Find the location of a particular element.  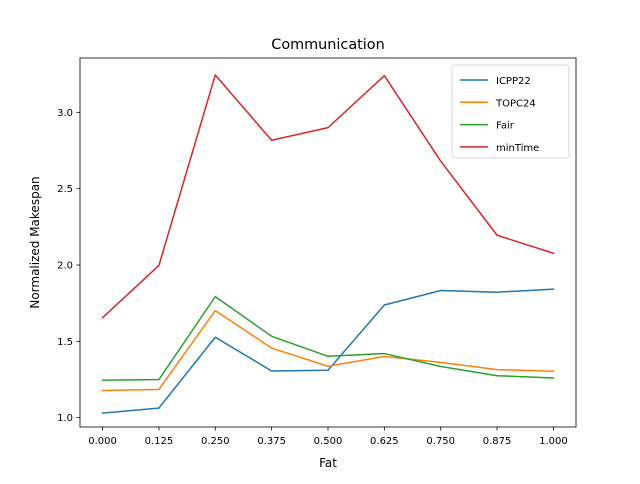

x-tick-label: 0.875 is located at coordinates (497, 441).